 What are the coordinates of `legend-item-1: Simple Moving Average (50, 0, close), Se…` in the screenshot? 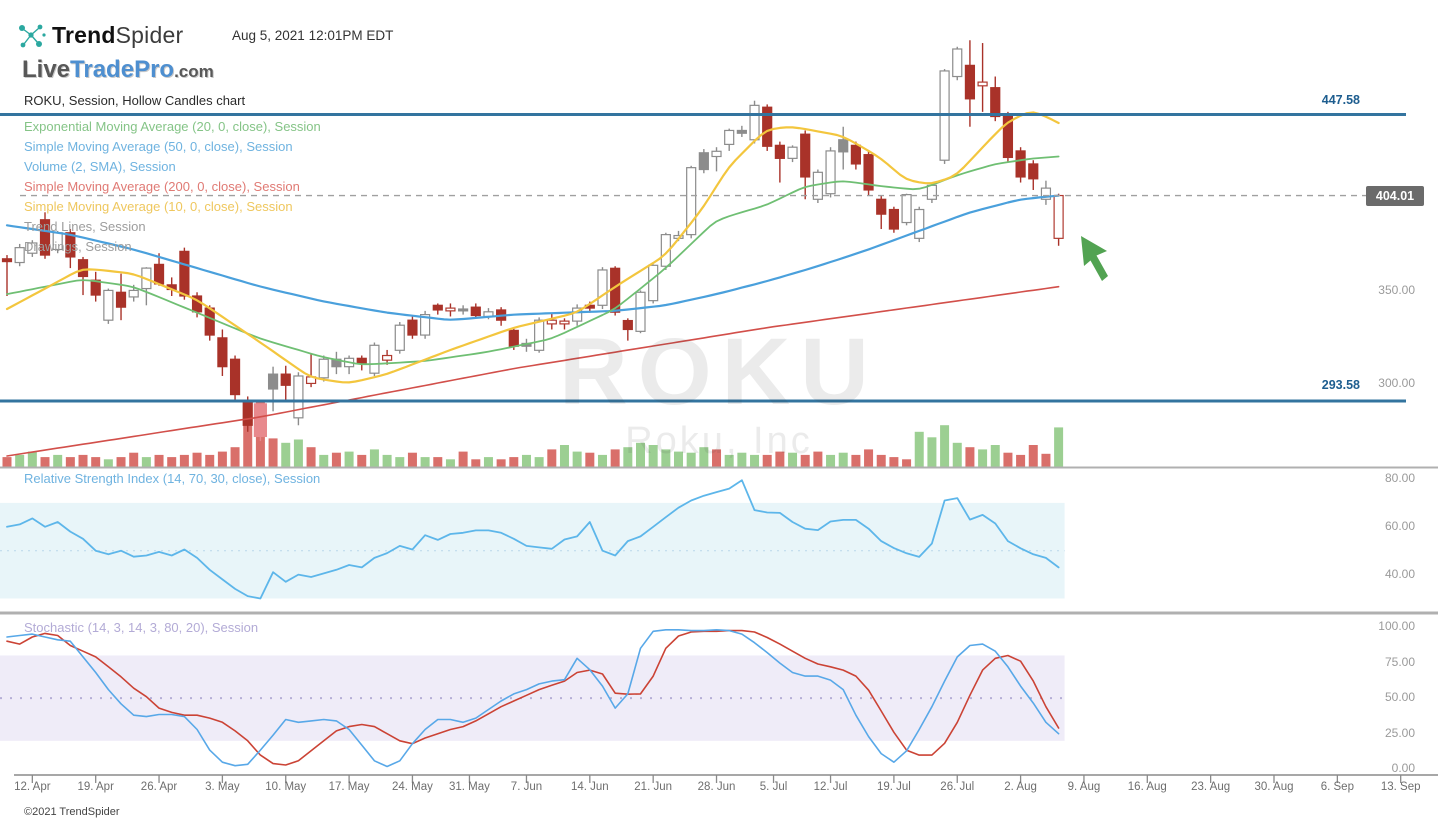 It's located at (158, 146).